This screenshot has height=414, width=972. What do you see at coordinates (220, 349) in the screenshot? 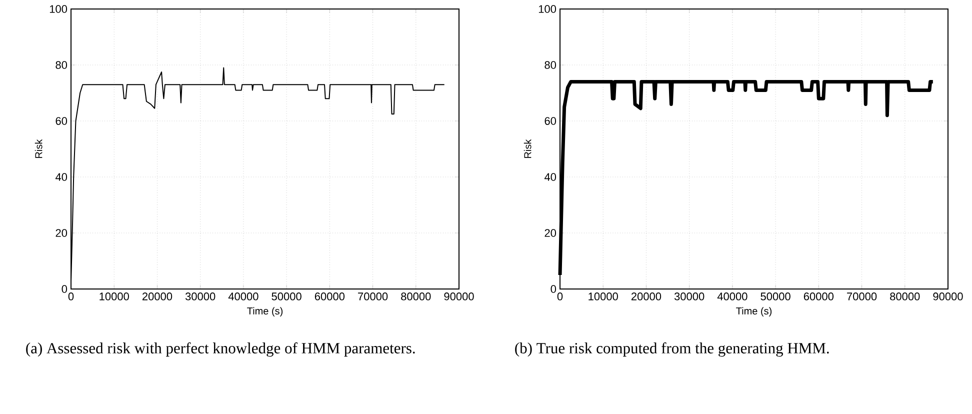
I see `text: (a) Assessed risk with perfect knowledge of HMM parameters.` at bounding box center [220, 349].